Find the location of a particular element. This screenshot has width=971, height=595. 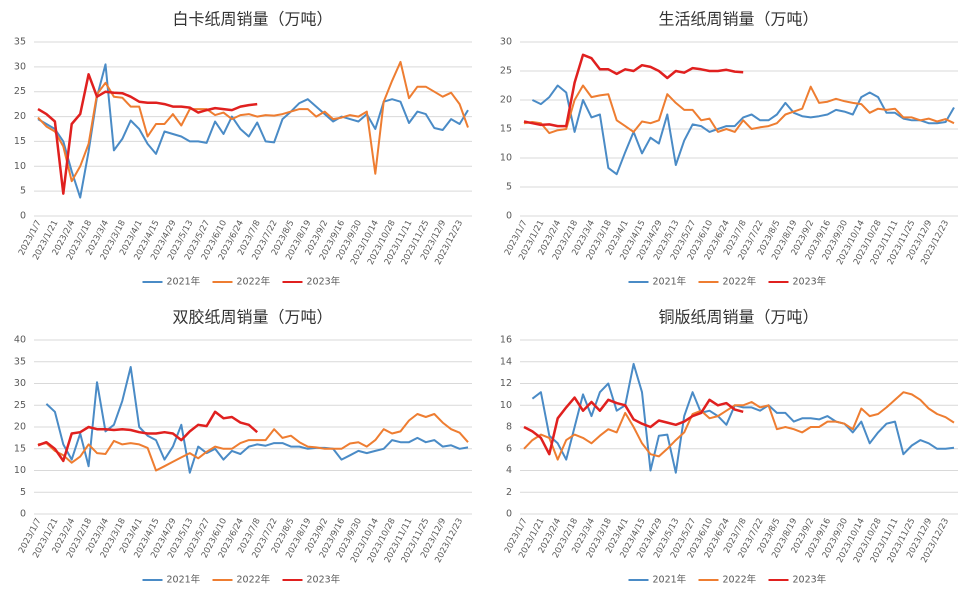

y-tick-label: 6 is located at coordinates (509, 448).